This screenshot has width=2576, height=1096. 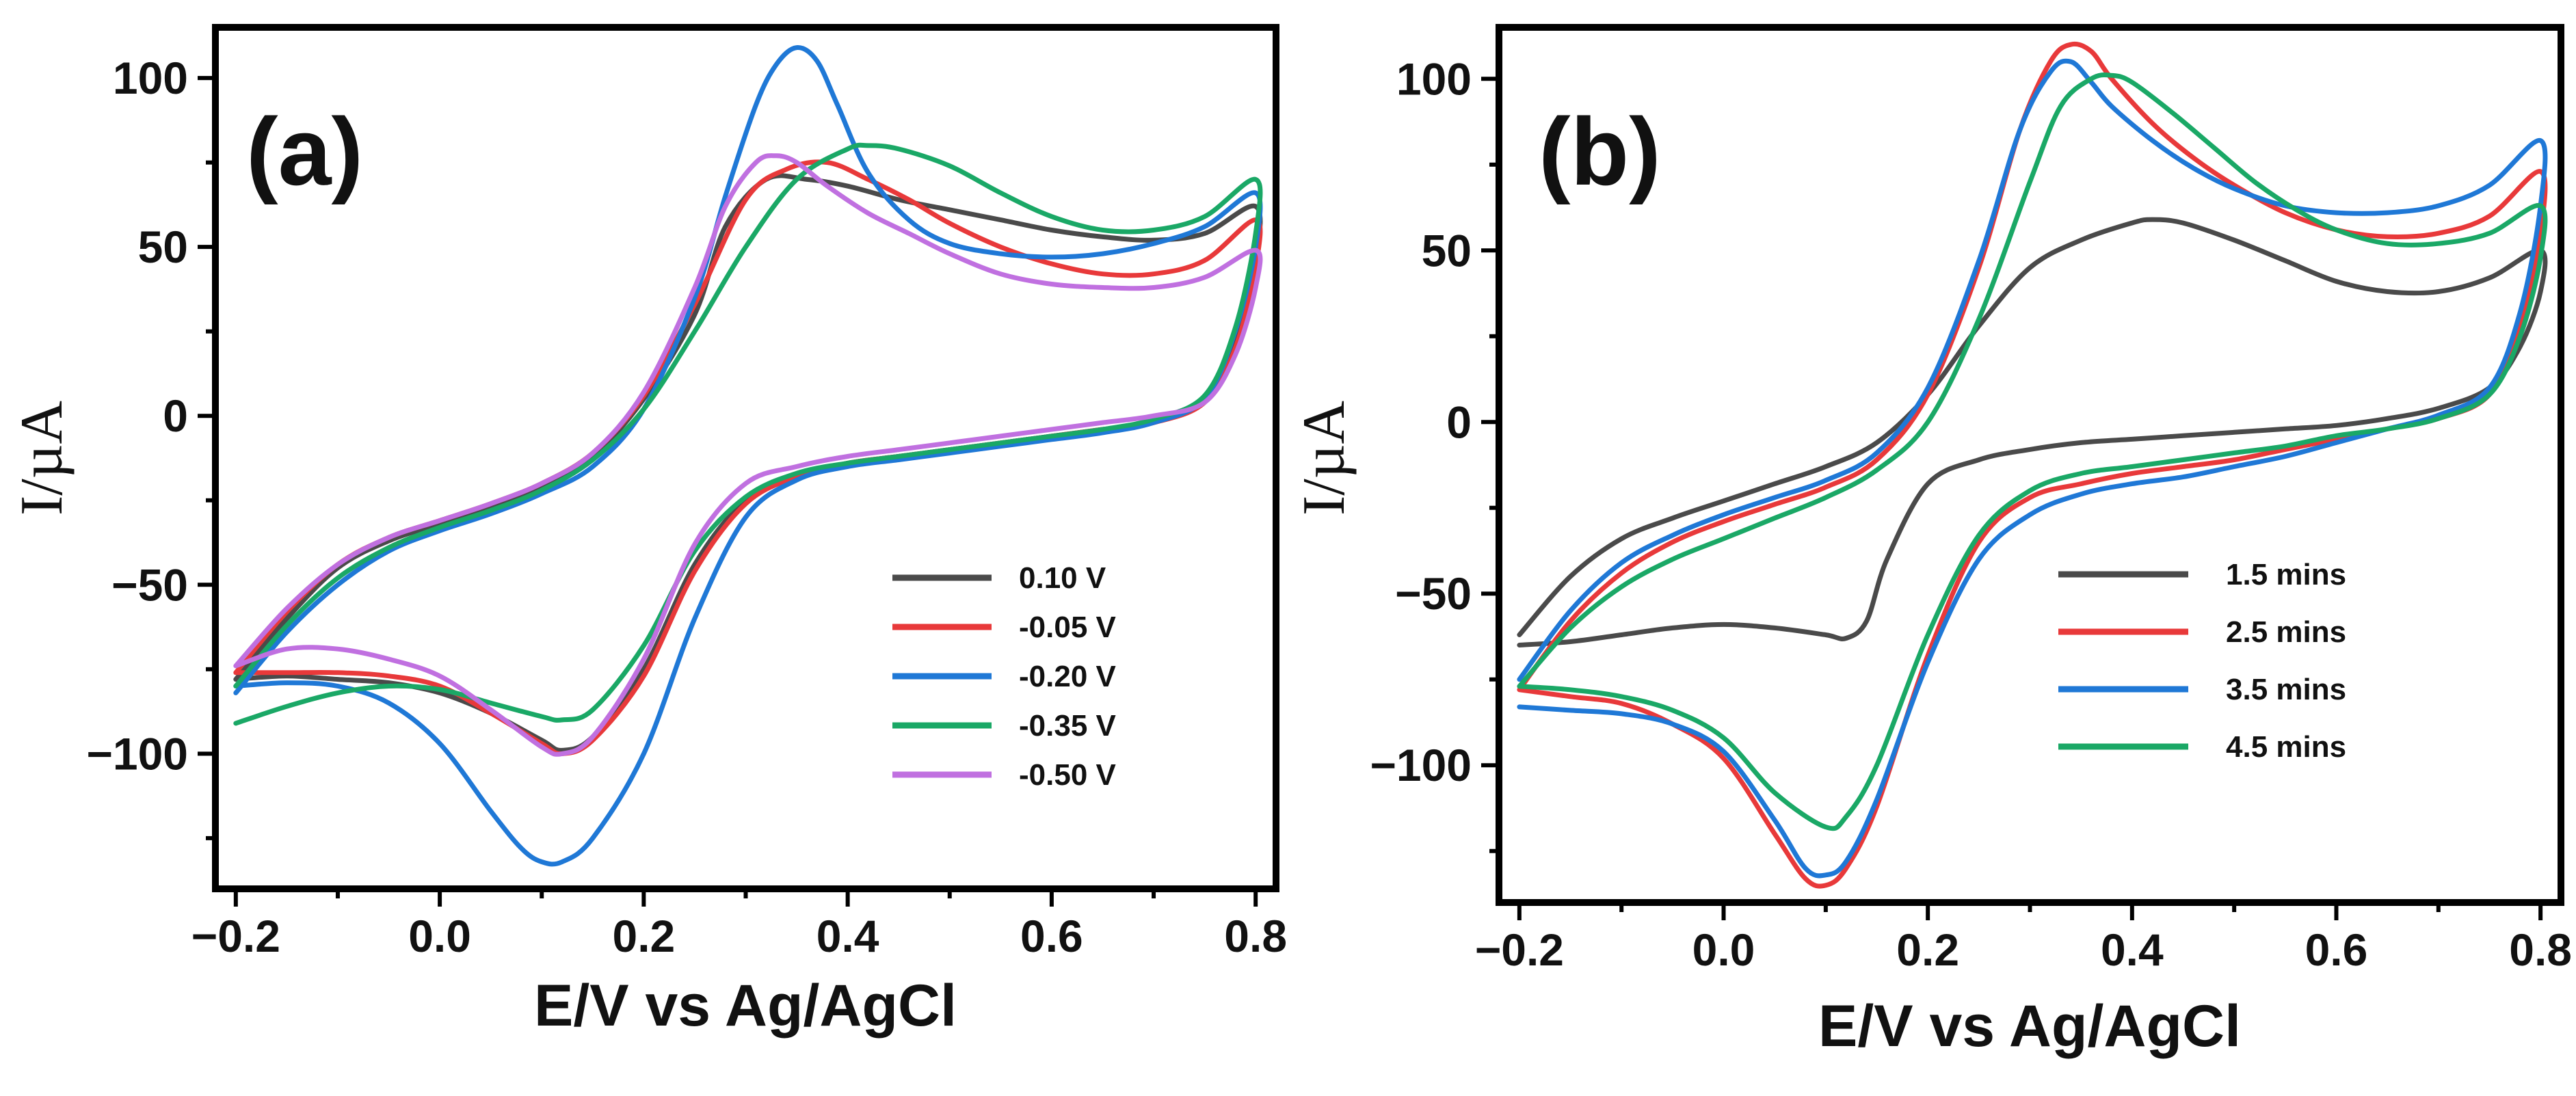 What do you see at coordinates (1068, 726) in the screenshot?
I see `legend-label-3: -0.35 V` at bounding box center [1068, 726].